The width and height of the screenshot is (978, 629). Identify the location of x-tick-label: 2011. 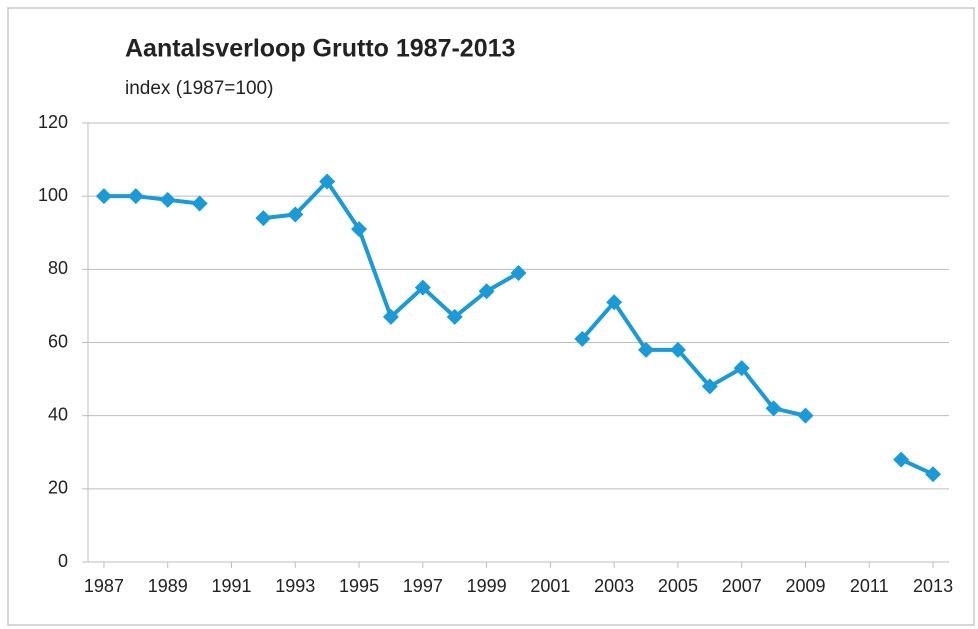
(869, 586).